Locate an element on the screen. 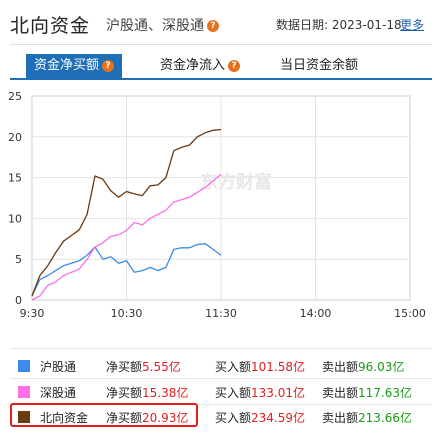 The image size is (443, 436). series-line-深股通 is located at coordinates (126, 237).